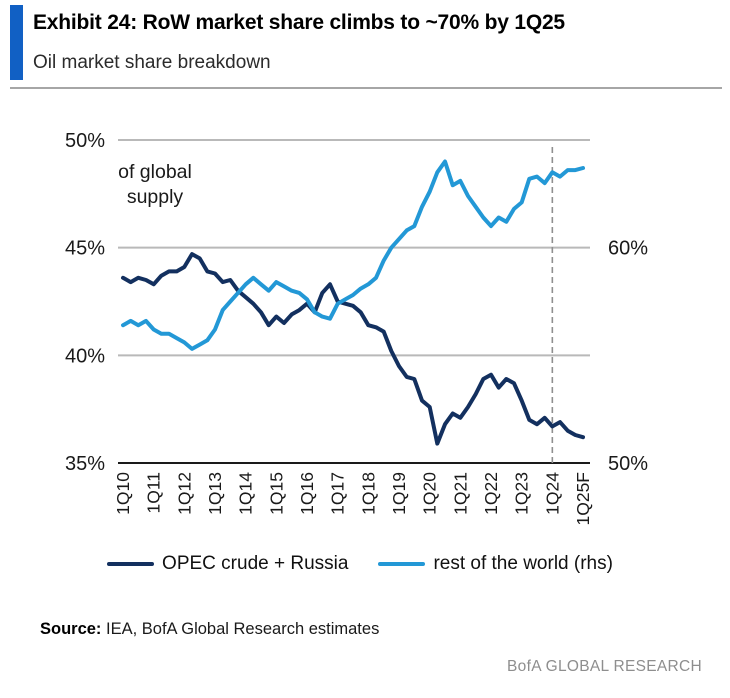 The image size is (730, 698). I want to click on x-axis-tick: 1Q24, so click(552, 493).